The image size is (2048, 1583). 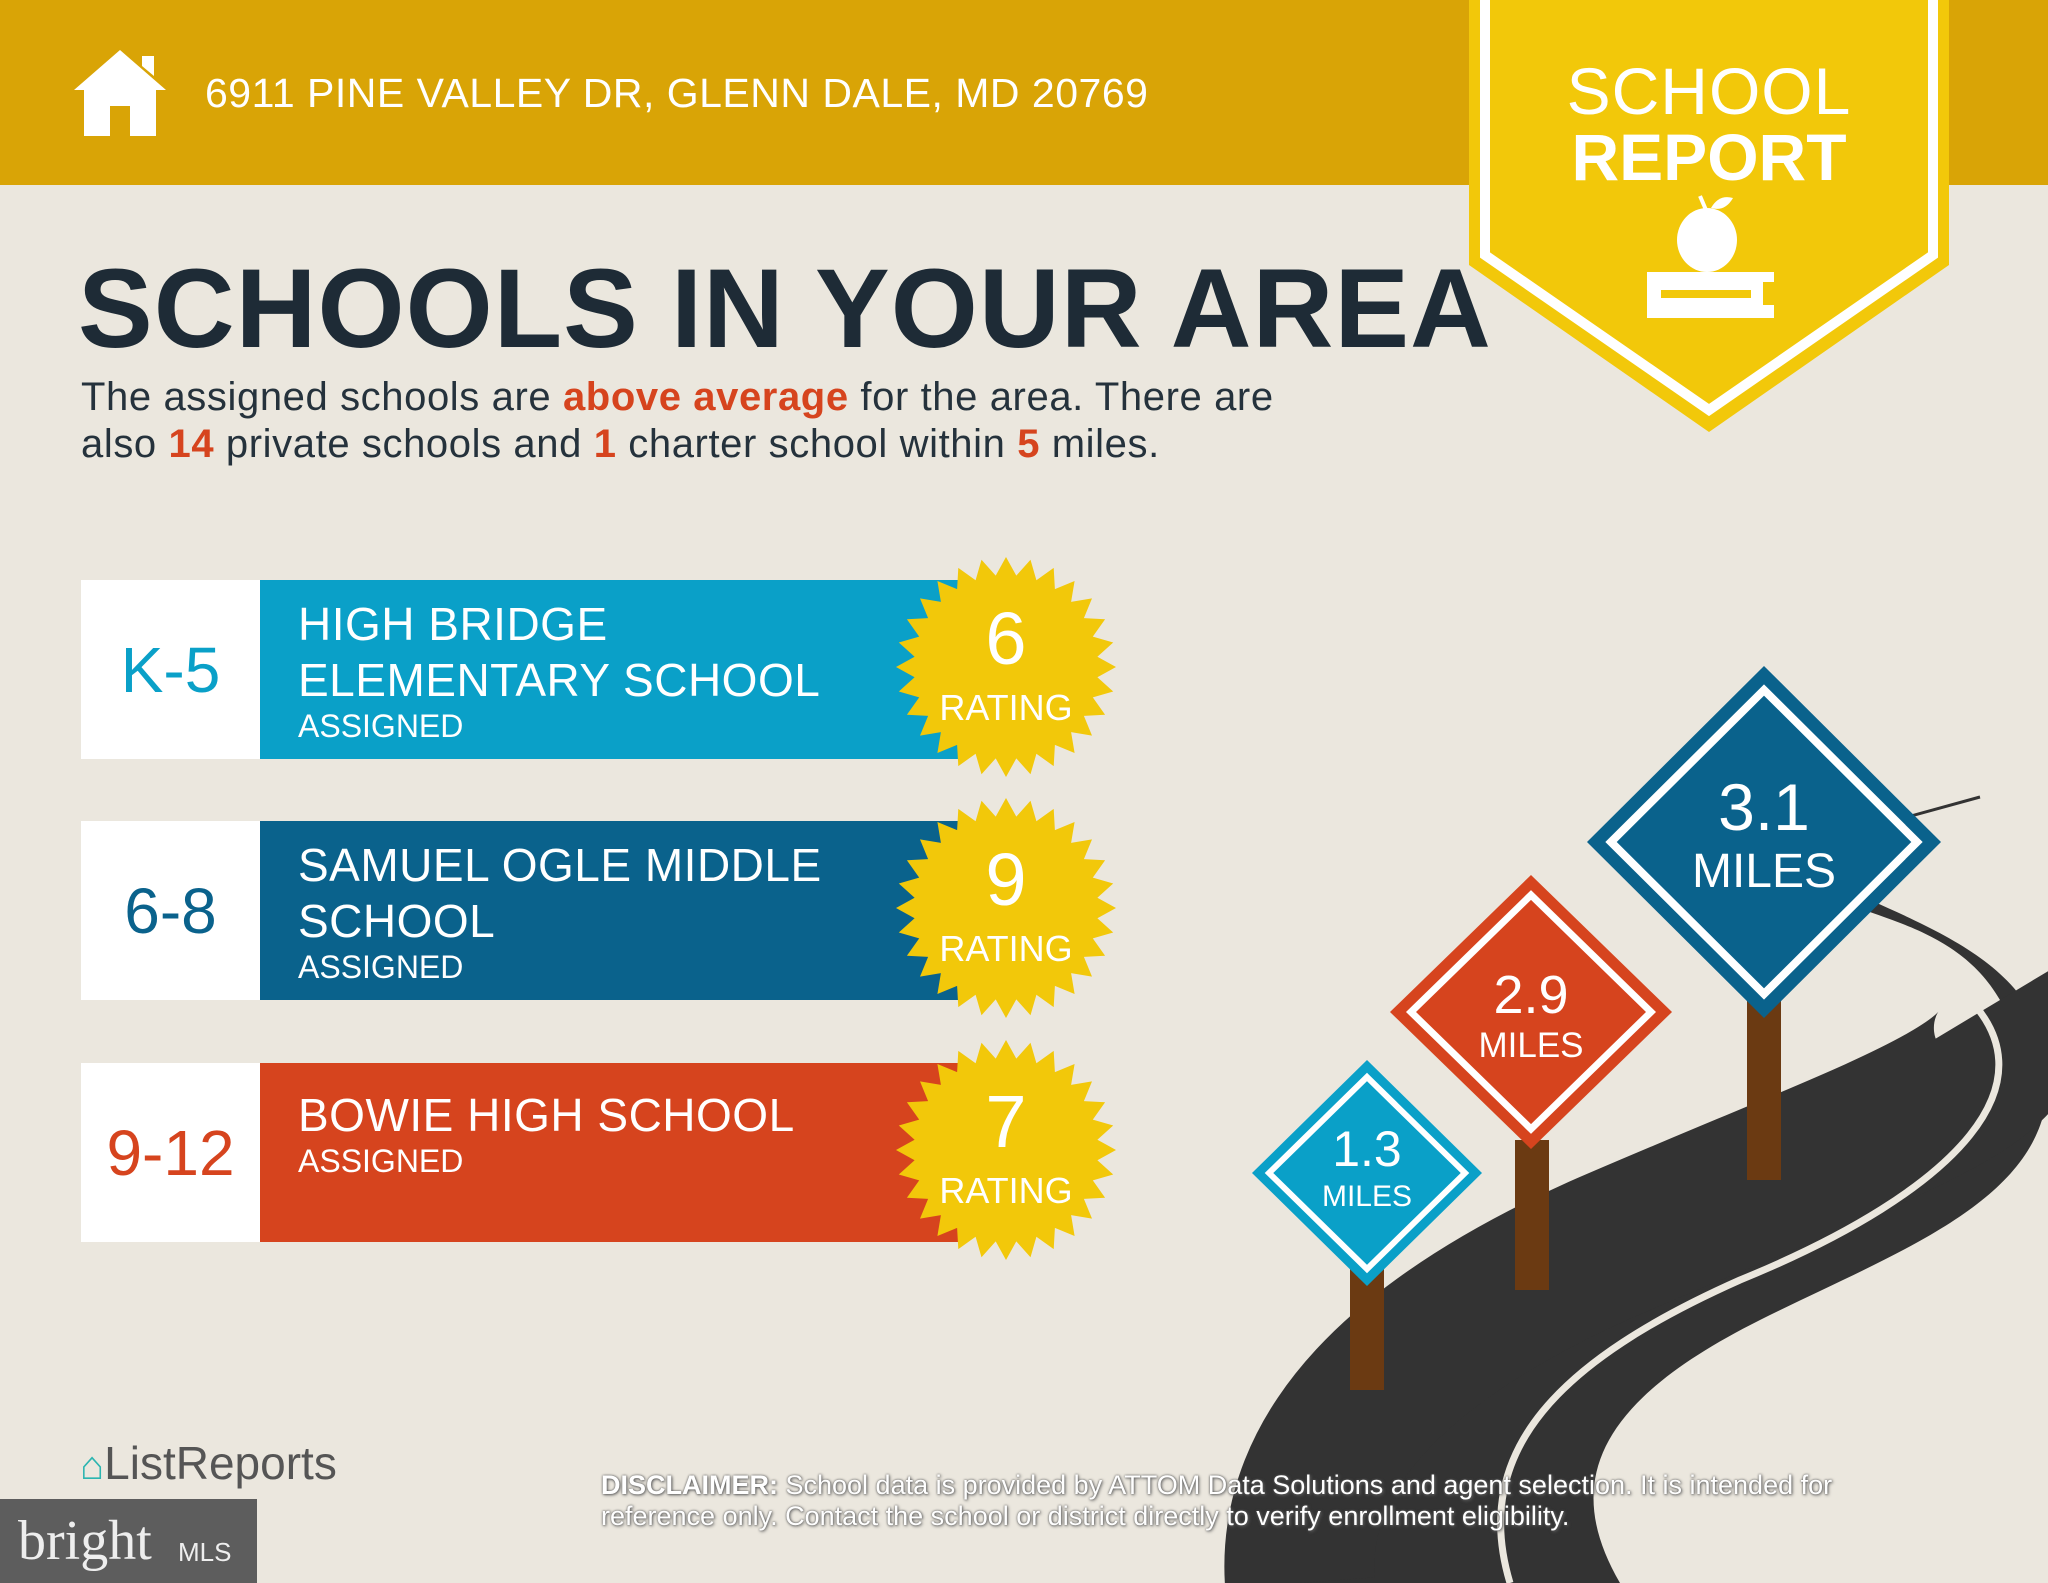 I want to click on grade-range: K-5, so click(x=170, y=669).